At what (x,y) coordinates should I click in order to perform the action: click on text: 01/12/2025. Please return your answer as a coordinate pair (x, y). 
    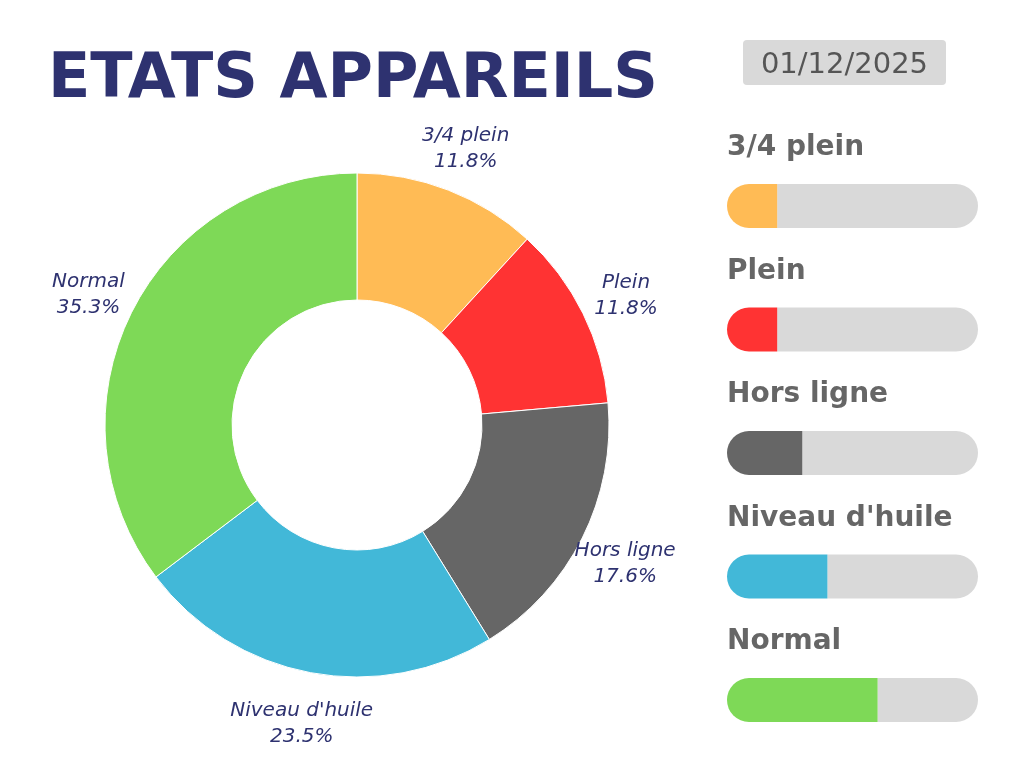
    Looking at the image, I should click on (844, 63).